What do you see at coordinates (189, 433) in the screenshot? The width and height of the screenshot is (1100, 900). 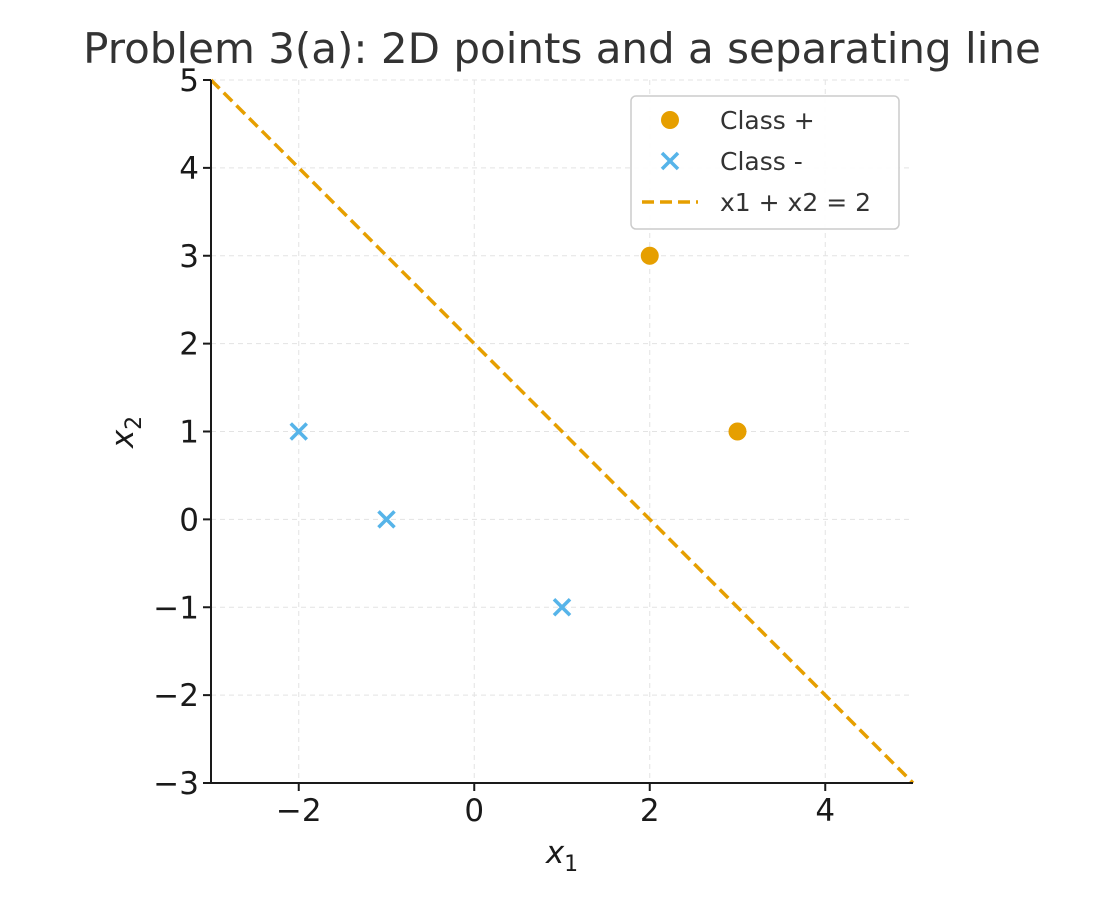 I see `y-tick-label: 1` at bounding box center [189, 433].